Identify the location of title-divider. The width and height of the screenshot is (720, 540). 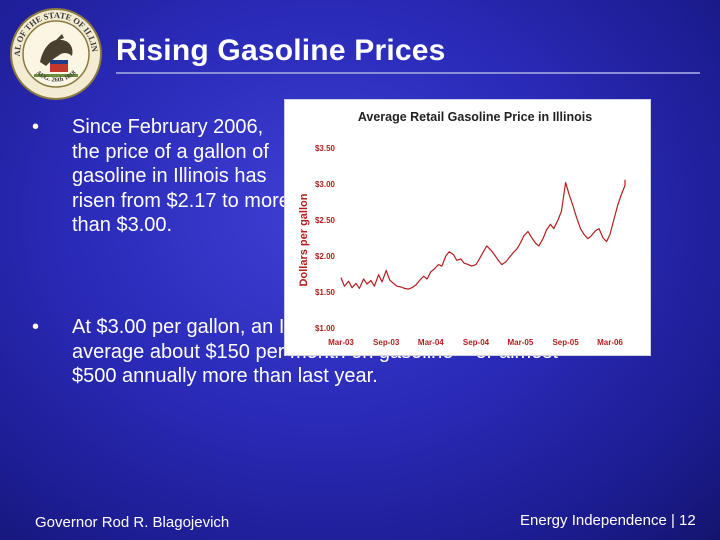
(408, 73).